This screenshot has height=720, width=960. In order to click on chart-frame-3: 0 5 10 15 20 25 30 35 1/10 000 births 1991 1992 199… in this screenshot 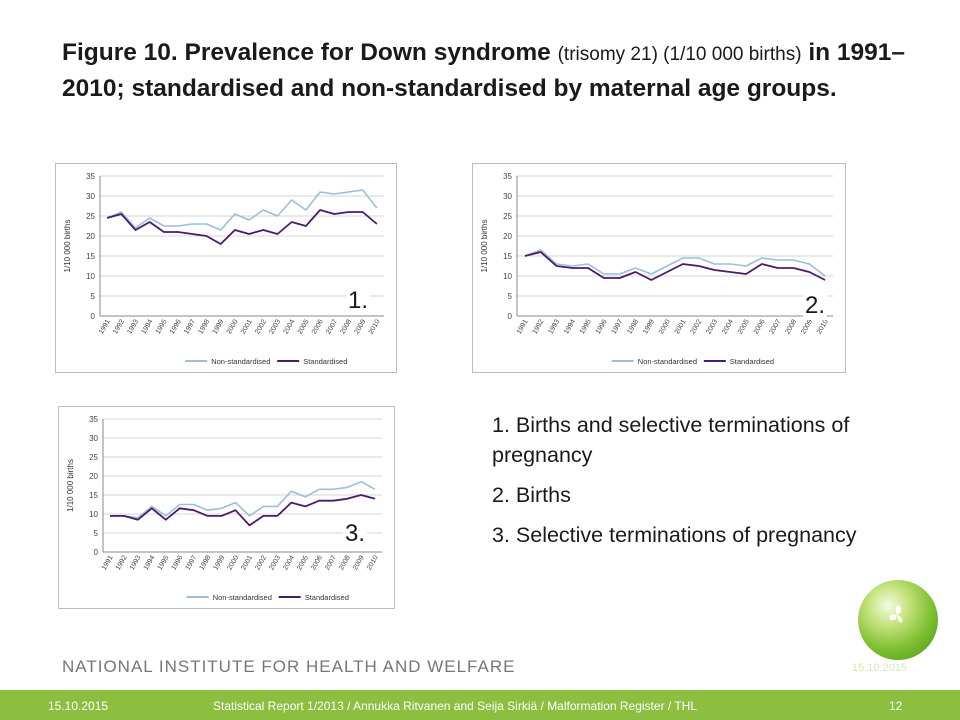, I will do `click(226, 507)`.